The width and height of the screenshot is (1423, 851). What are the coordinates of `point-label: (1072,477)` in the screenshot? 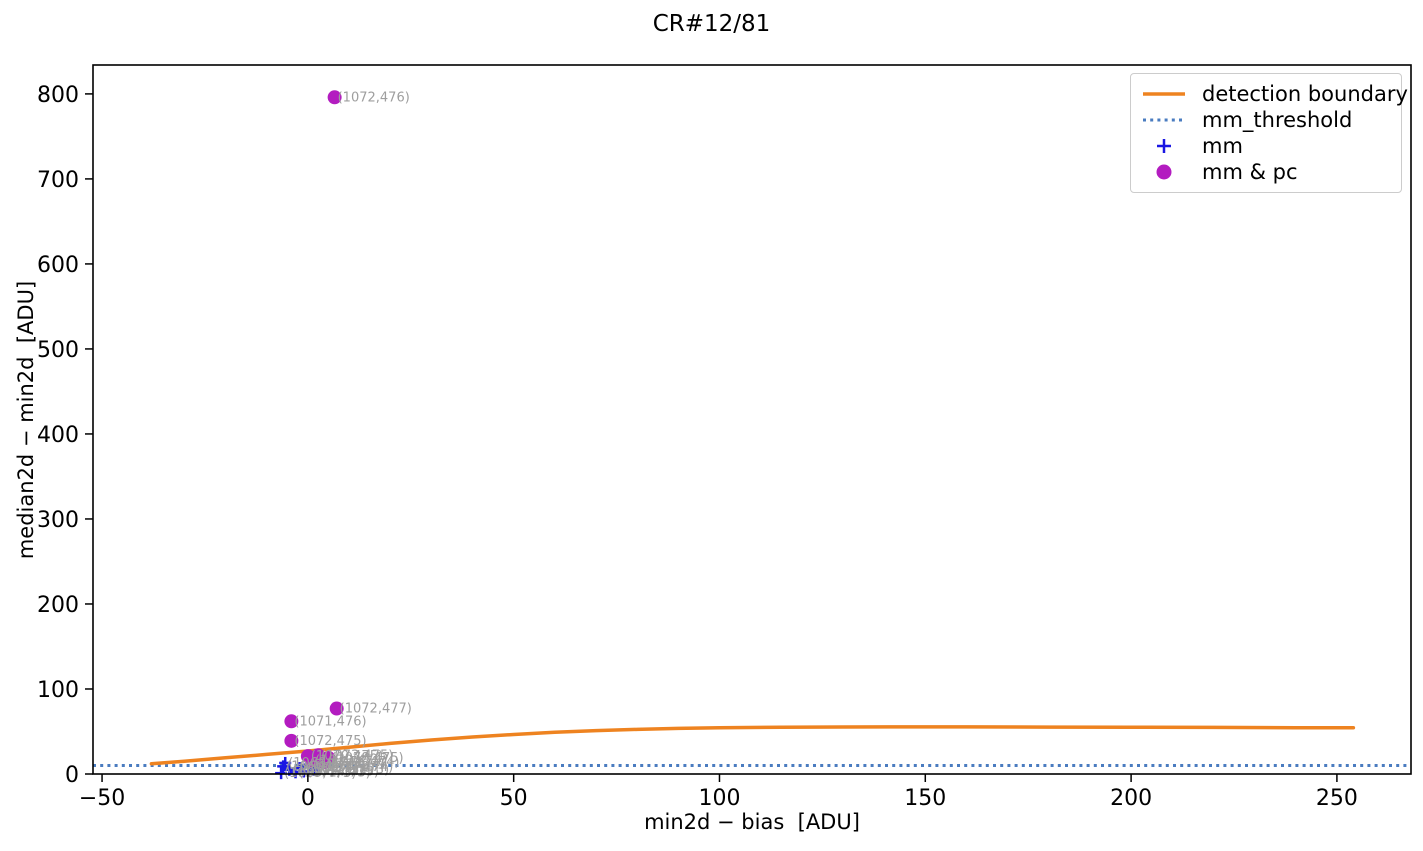 It's located at (376, 709).